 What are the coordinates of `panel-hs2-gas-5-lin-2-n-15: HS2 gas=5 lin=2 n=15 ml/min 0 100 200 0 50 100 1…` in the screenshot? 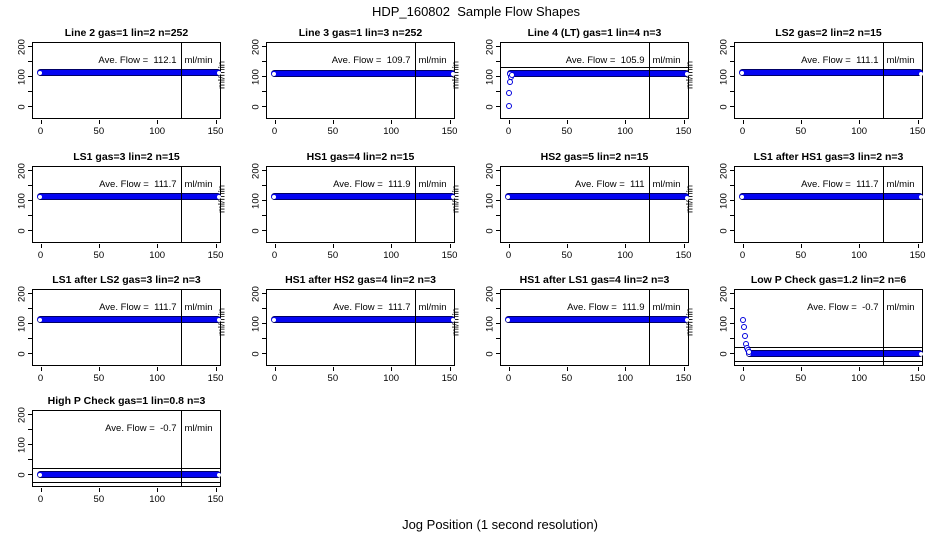 It's located at (571, 206).